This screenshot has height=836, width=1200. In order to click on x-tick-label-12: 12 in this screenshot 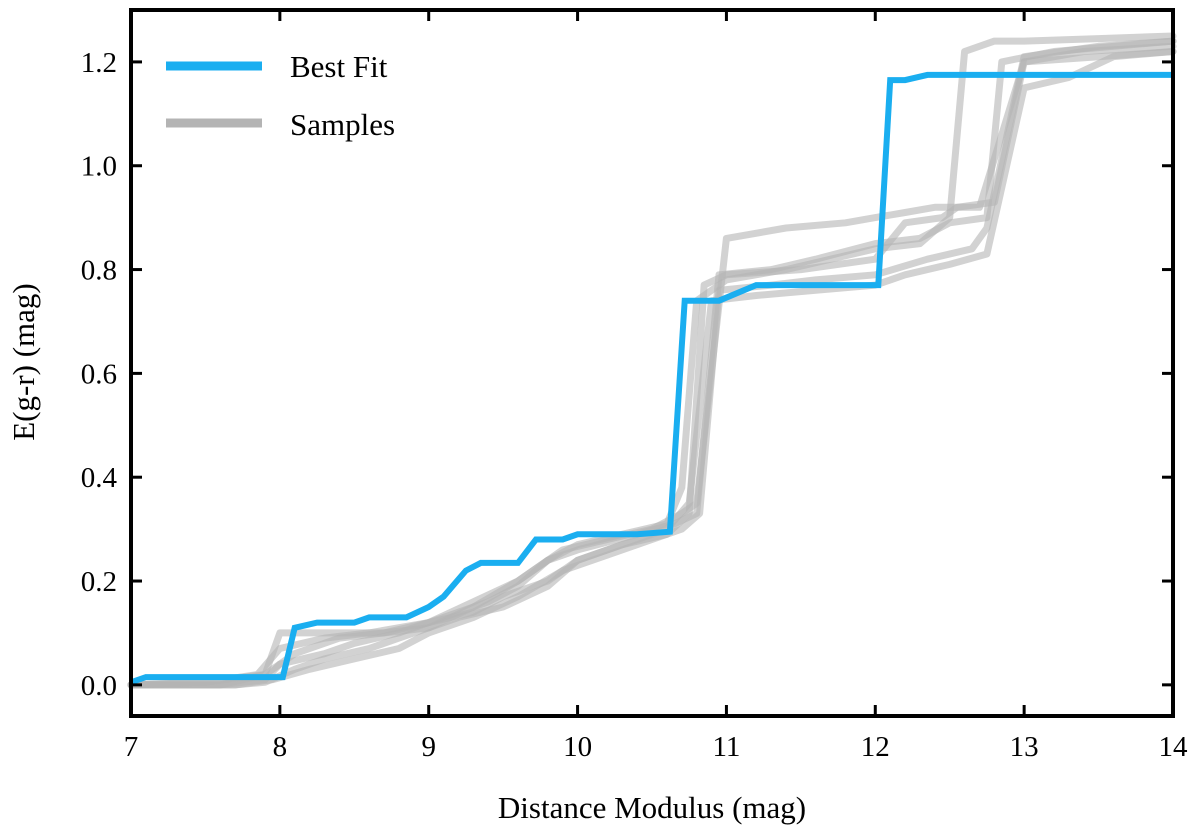, I will do `click(875, 747)`.